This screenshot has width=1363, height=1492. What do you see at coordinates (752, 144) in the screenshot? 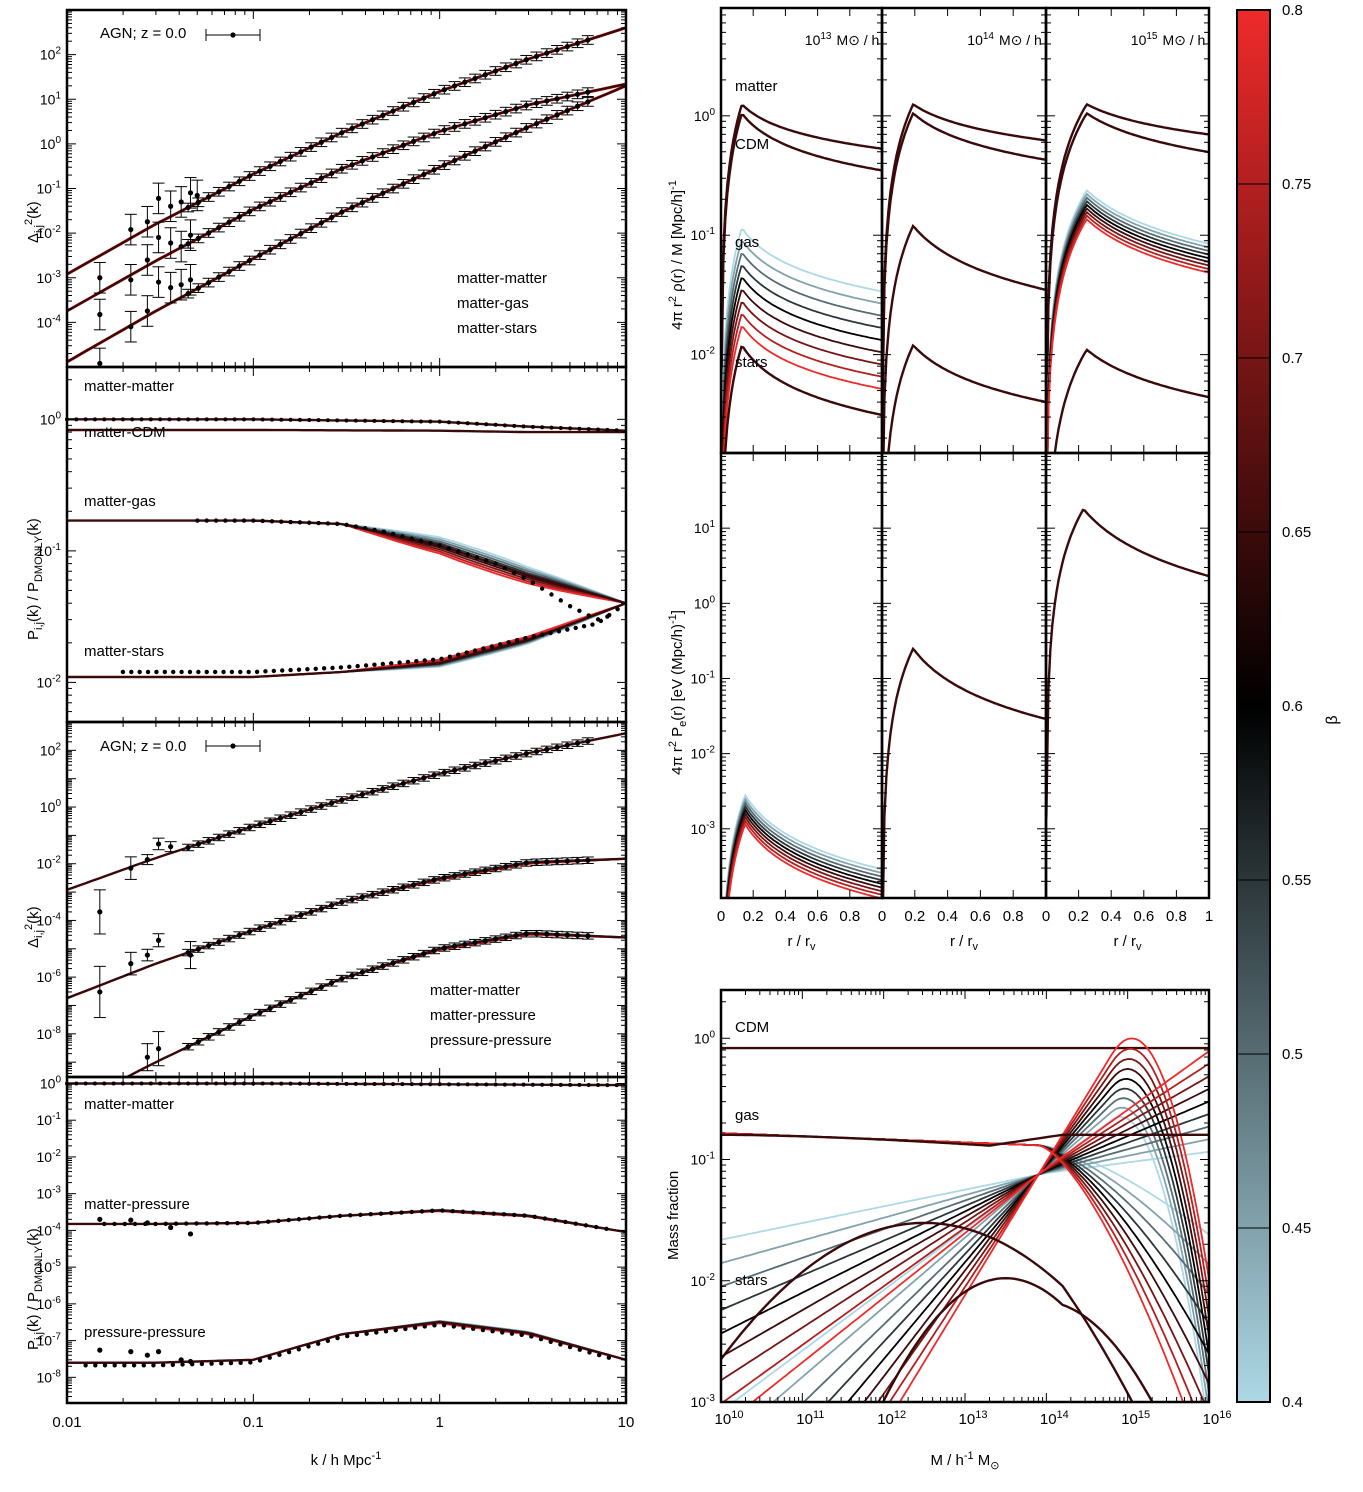
I see `component-label: CDM` at bounding box center [752, 144].